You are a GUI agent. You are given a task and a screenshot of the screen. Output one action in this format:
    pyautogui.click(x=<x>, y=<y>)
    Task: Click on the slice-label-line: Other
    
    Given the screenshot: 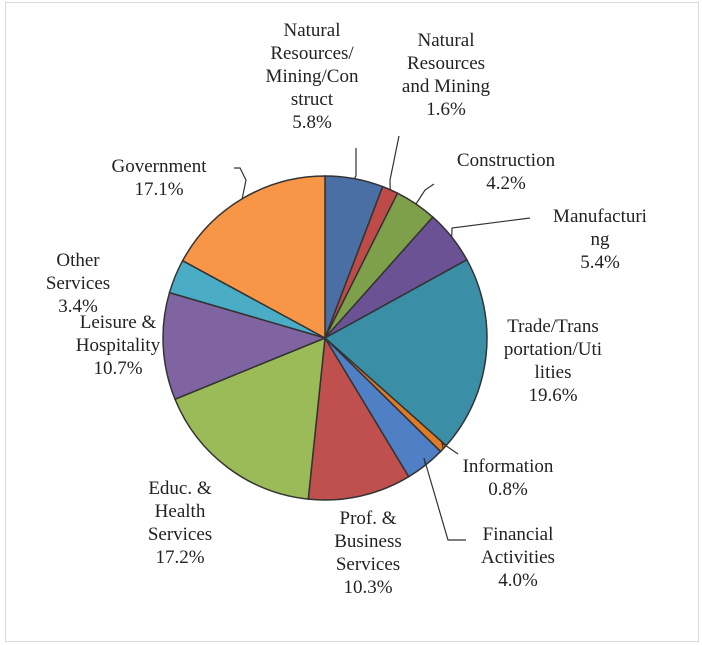 What is the action you would take?
    pyautogui.click(x=78, y=260)
    